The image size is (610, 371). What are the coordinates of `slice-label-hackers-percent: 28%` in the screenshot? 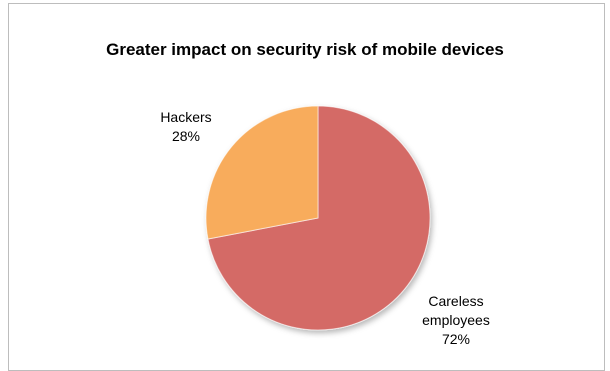 It's located at (186, 136).